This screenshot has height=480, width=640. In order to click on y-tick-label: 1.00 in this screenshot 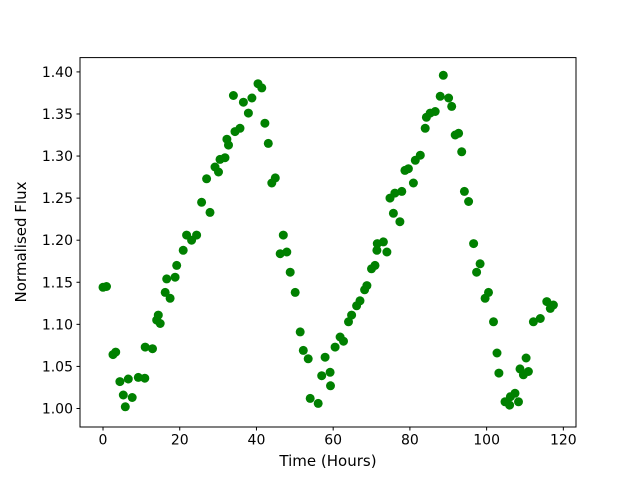, I will do `click(57, 409)`.